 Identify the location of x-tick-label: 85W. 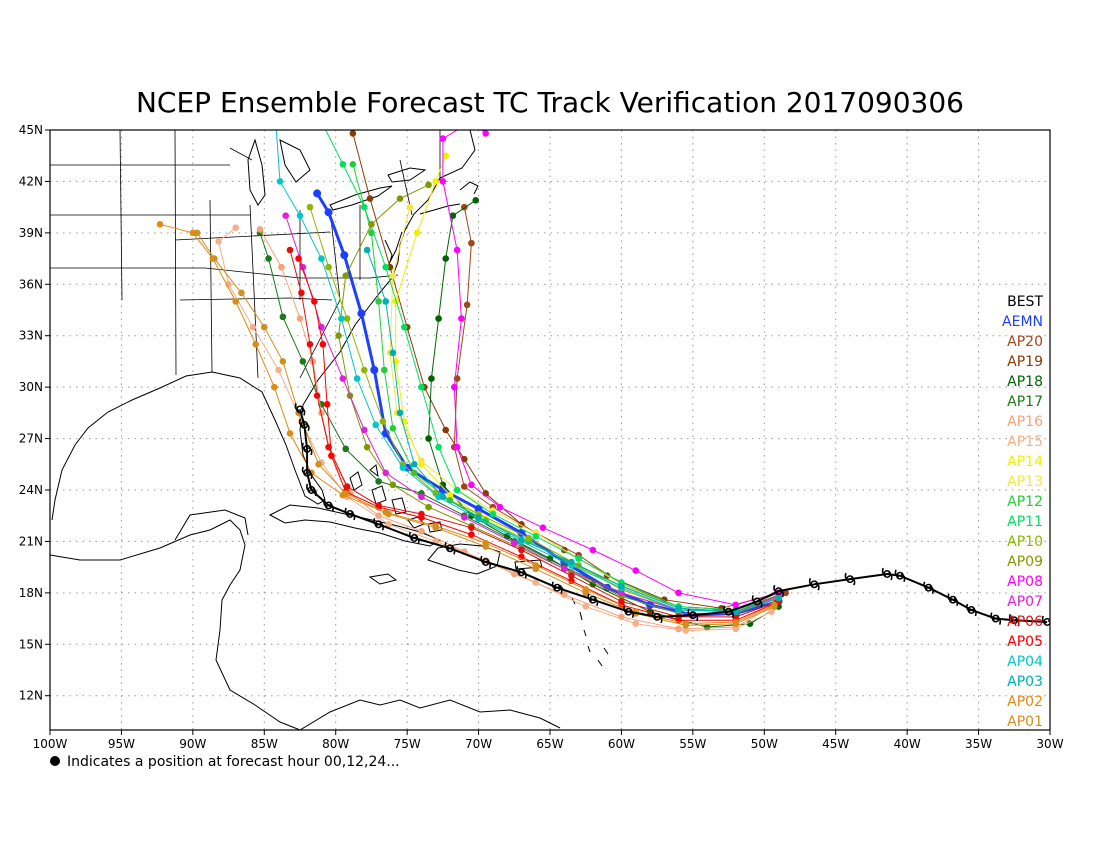
(264, 744).